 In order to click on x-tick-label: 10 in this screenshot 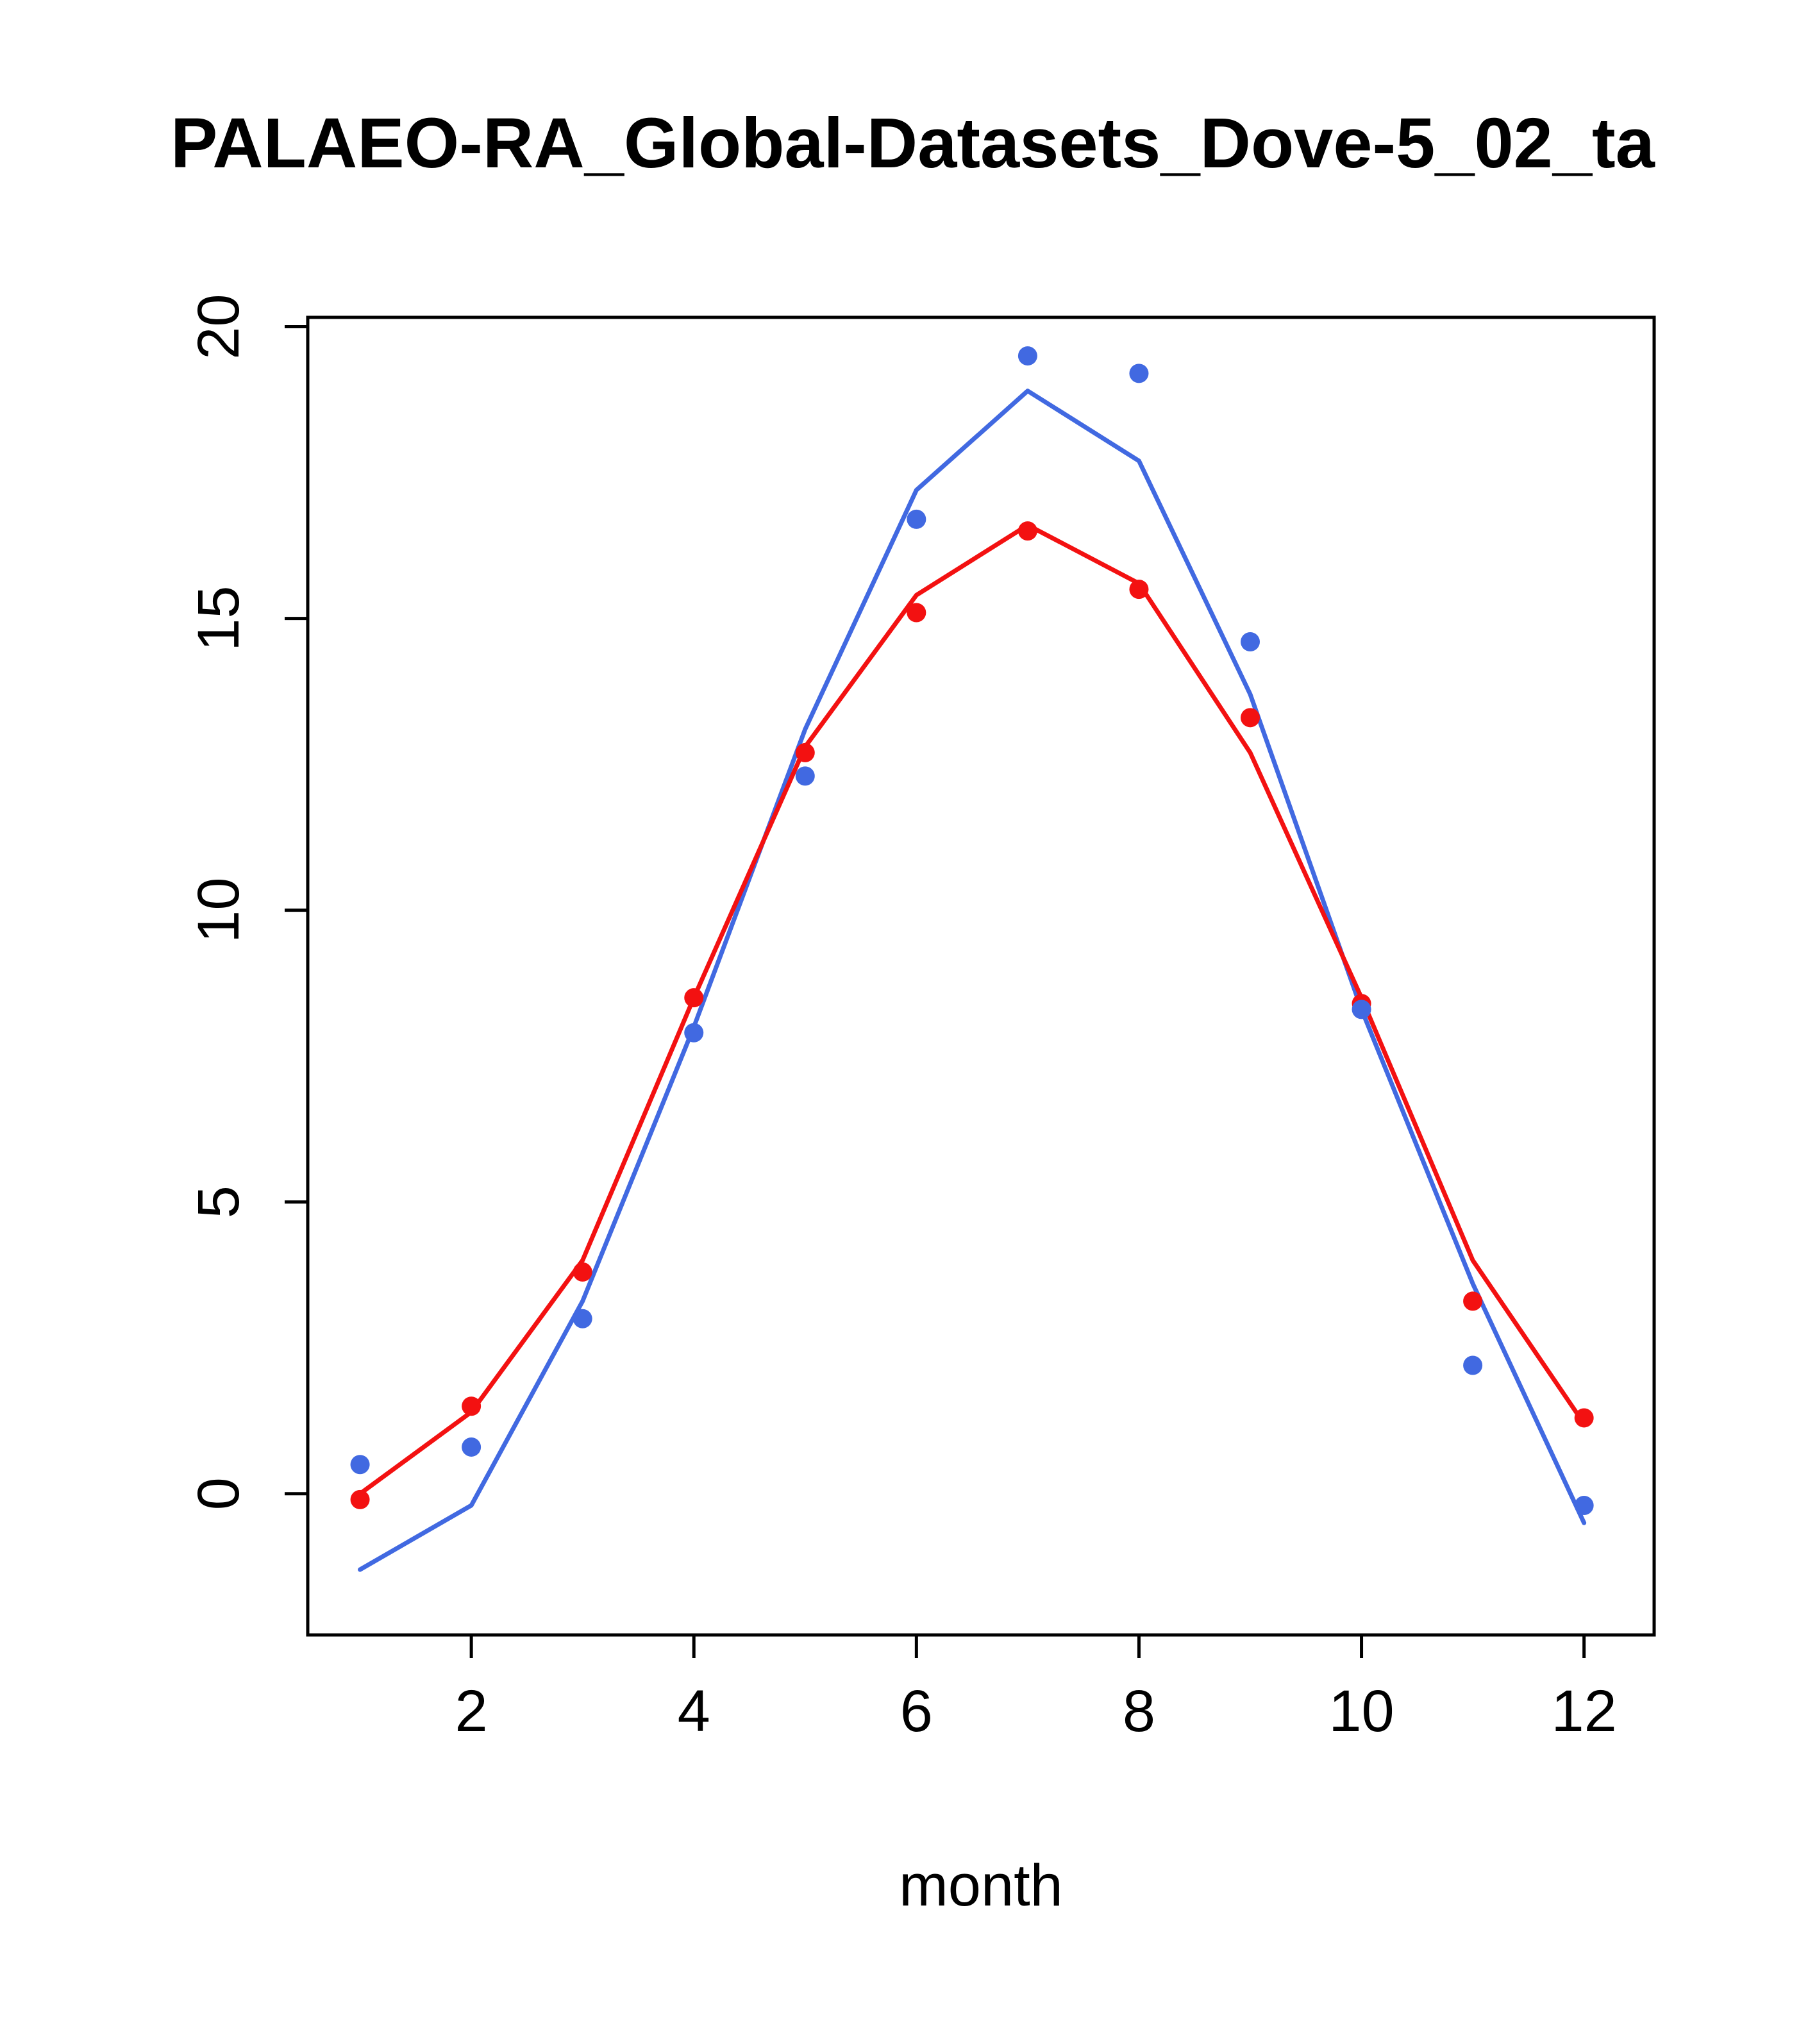, I will do `click(1361, 1711)`.